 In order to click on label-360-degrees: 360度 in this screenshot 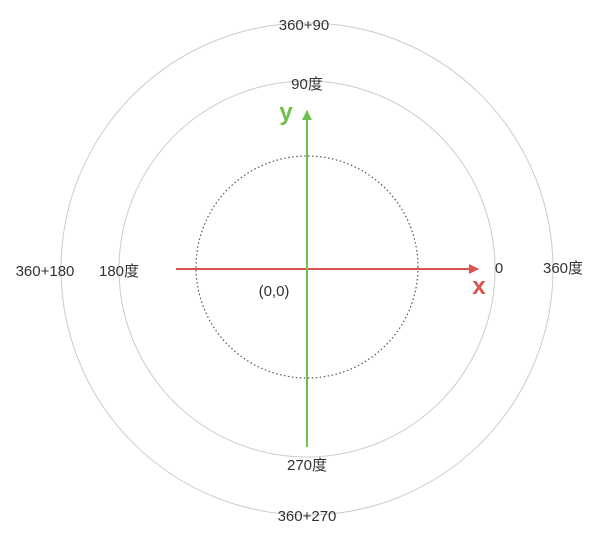, I will do `click(563, 268)`.